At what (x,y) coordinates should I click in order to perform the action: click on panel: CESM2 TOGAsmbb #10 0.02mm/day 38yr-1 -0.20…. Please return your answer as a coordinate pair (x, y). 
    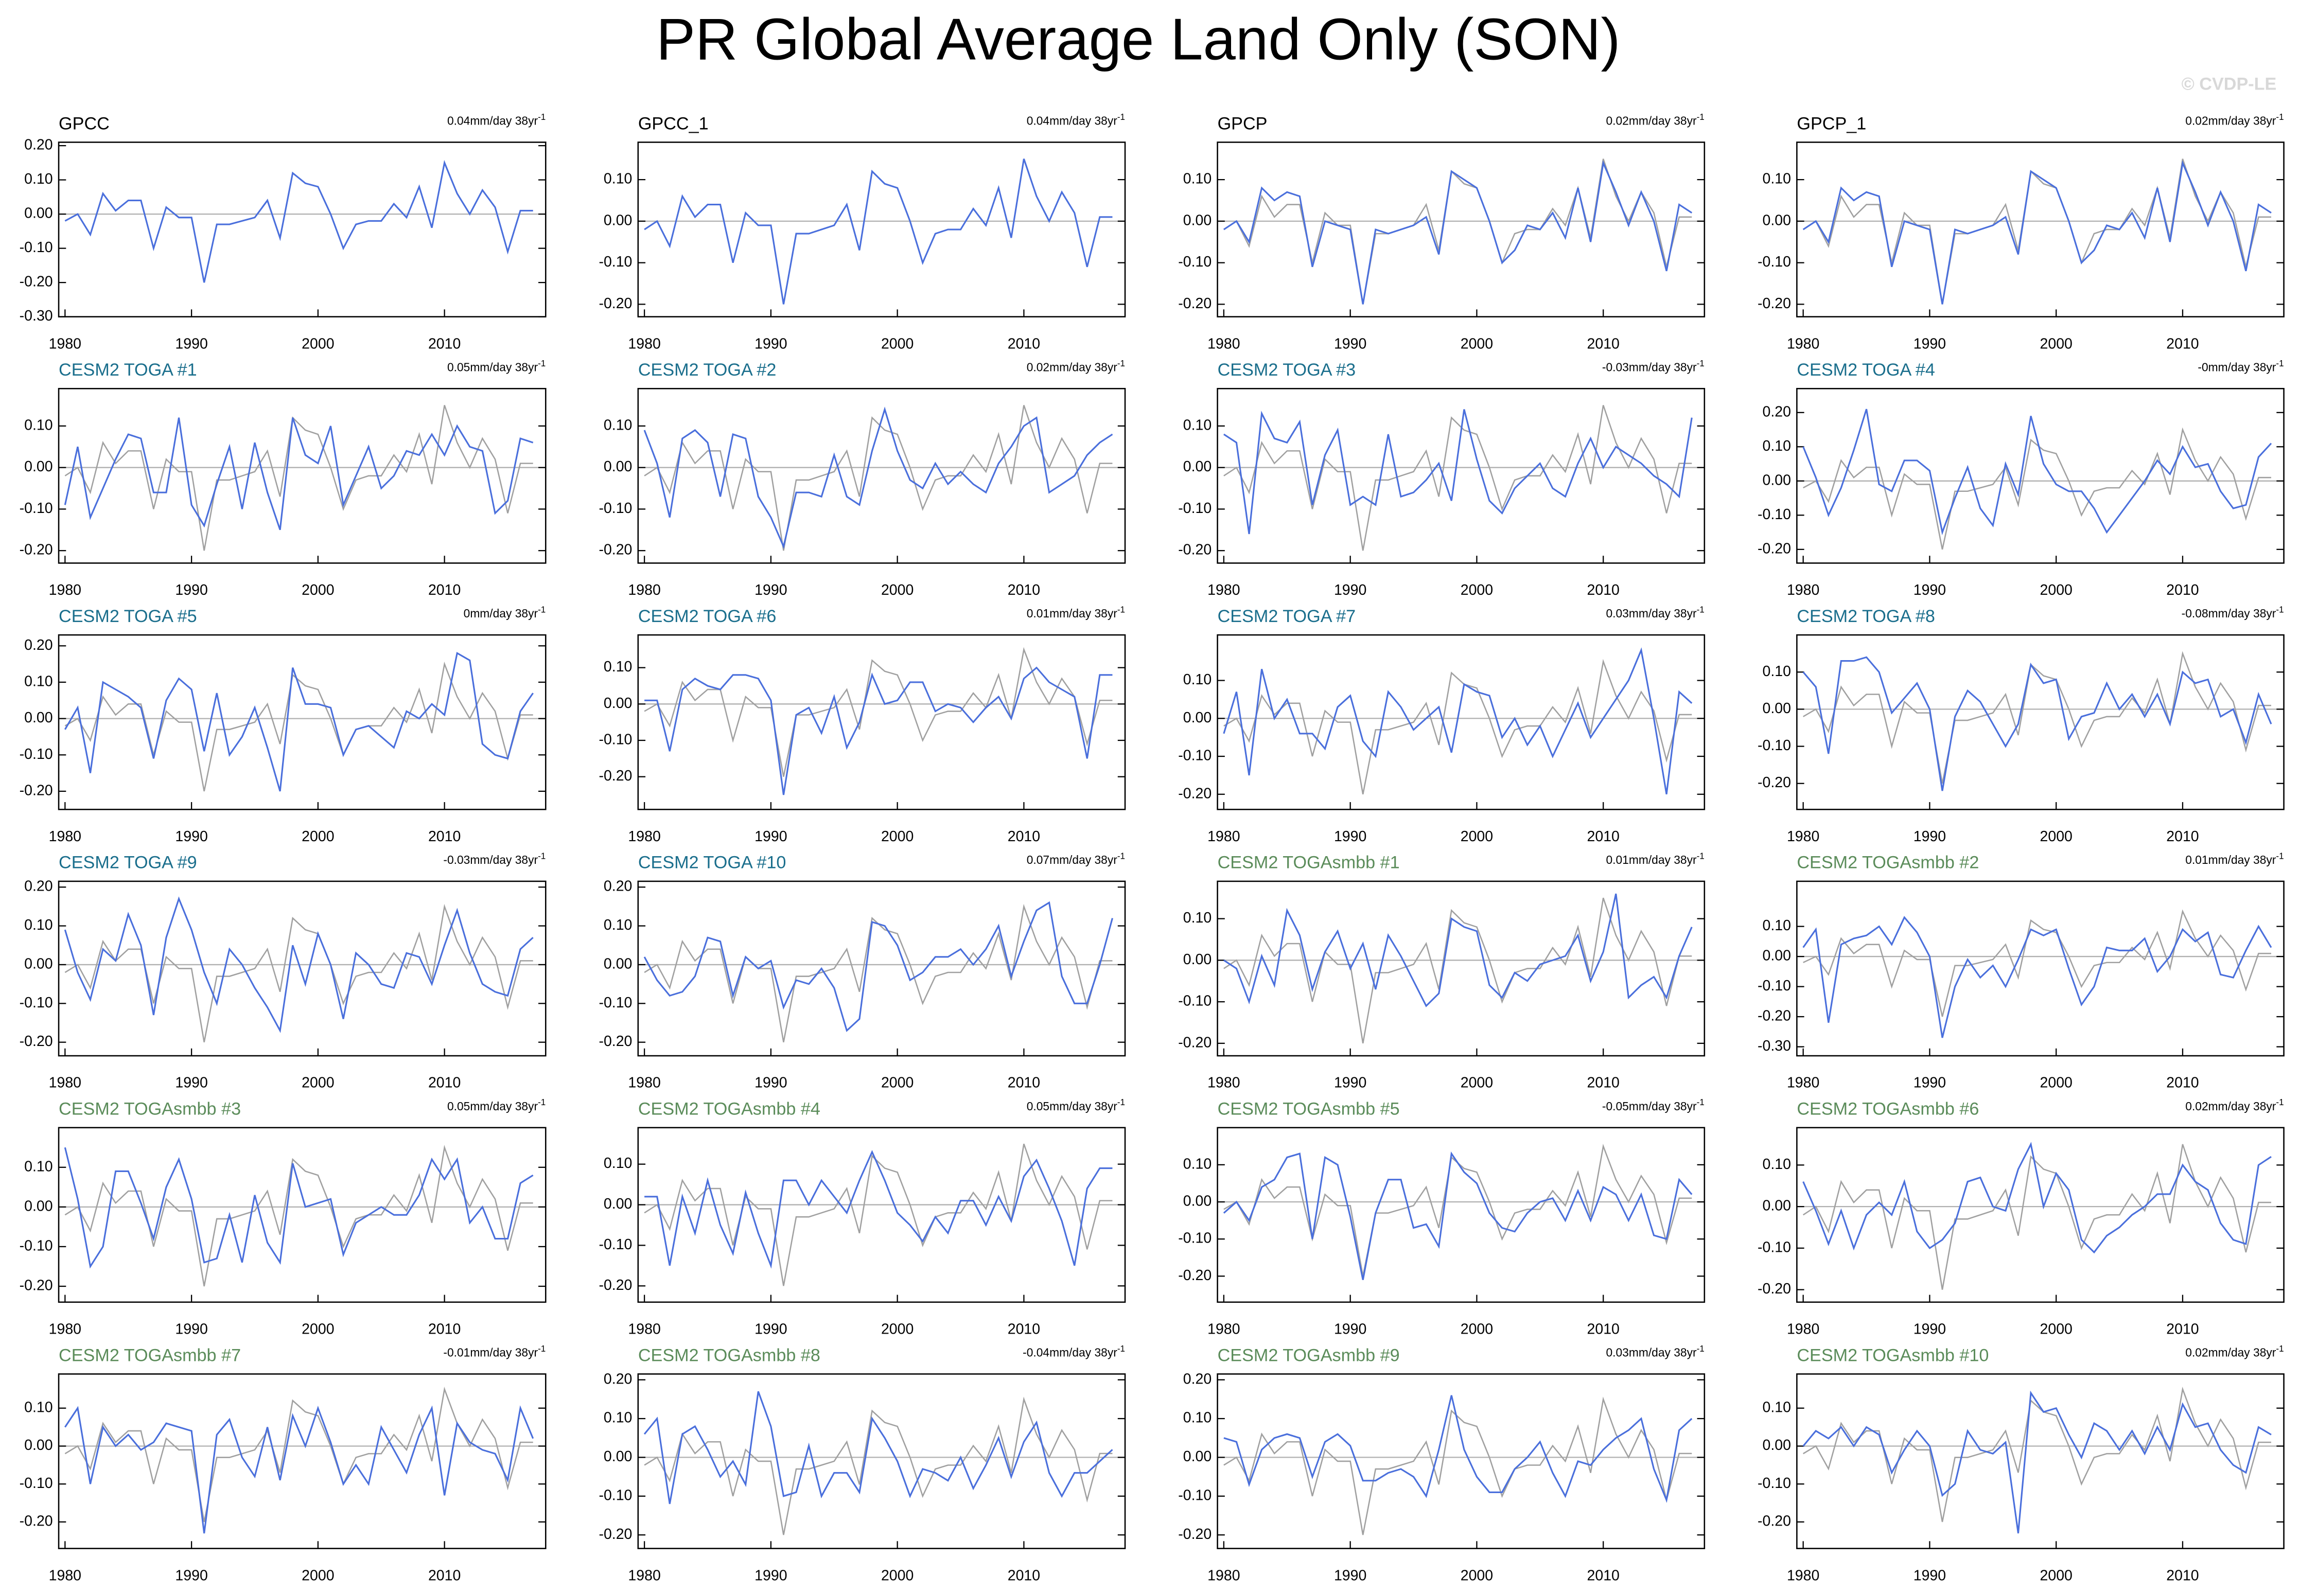
    Looking at the image, I should click on (2021, 1464).